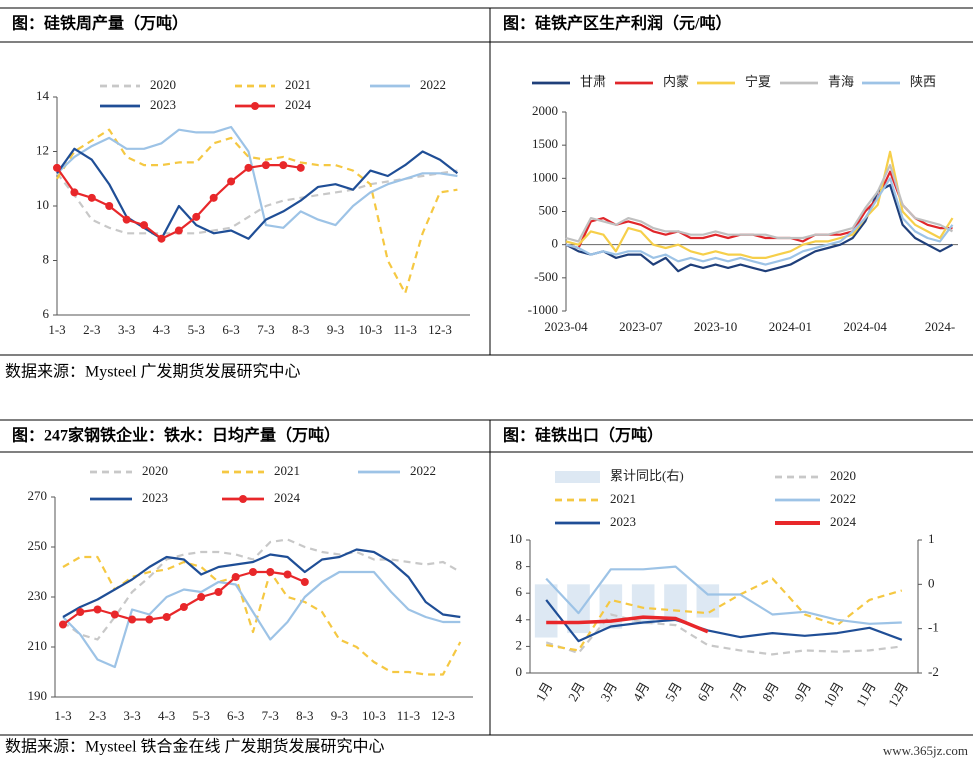 This screenshot has width=973, height=766. I want to click on x-tick-label: 5-3, so click(196, 329).